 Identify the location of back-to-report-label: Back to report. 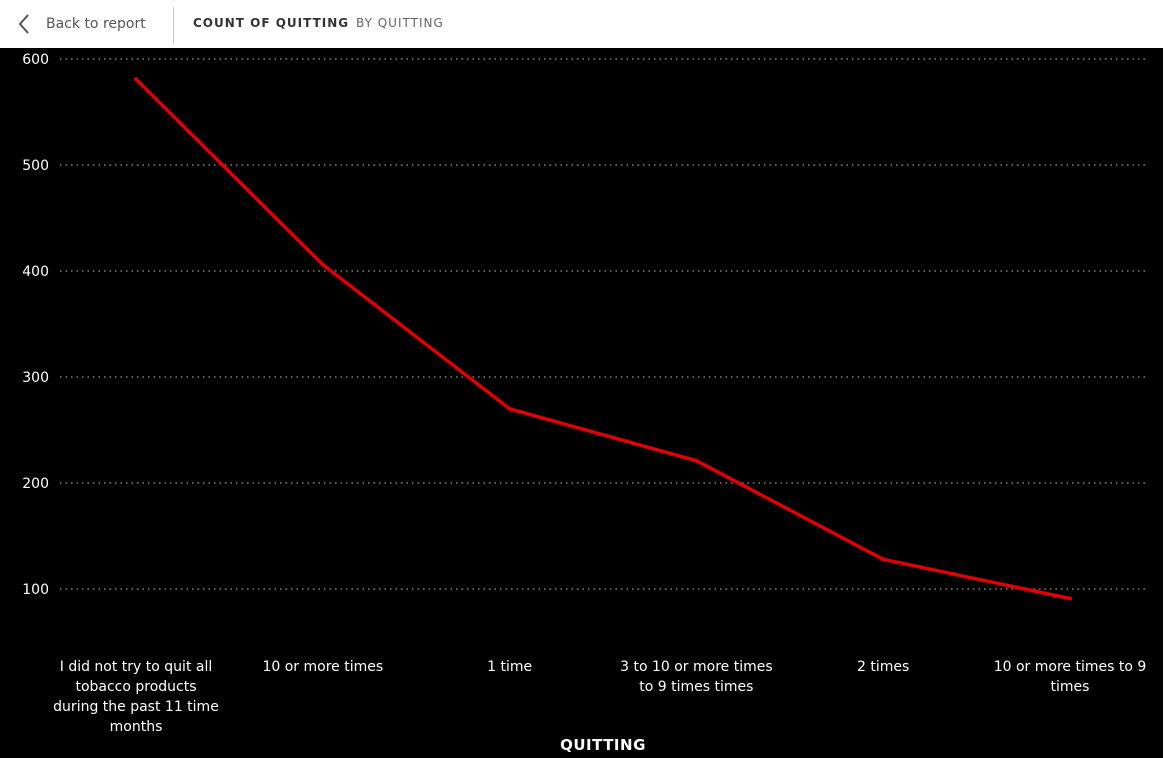
(96, 24).